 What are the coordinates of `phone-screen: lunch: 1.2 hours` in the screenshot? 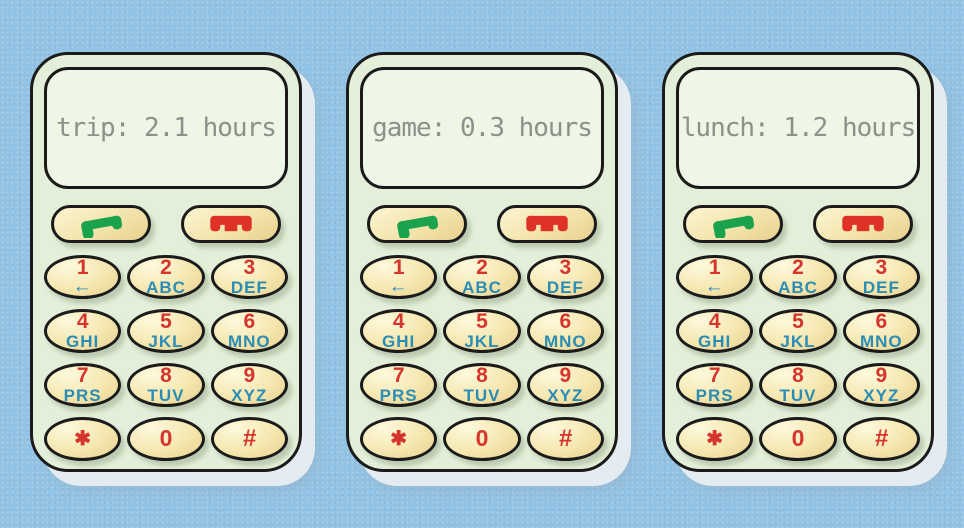 It's located at (798, 128).